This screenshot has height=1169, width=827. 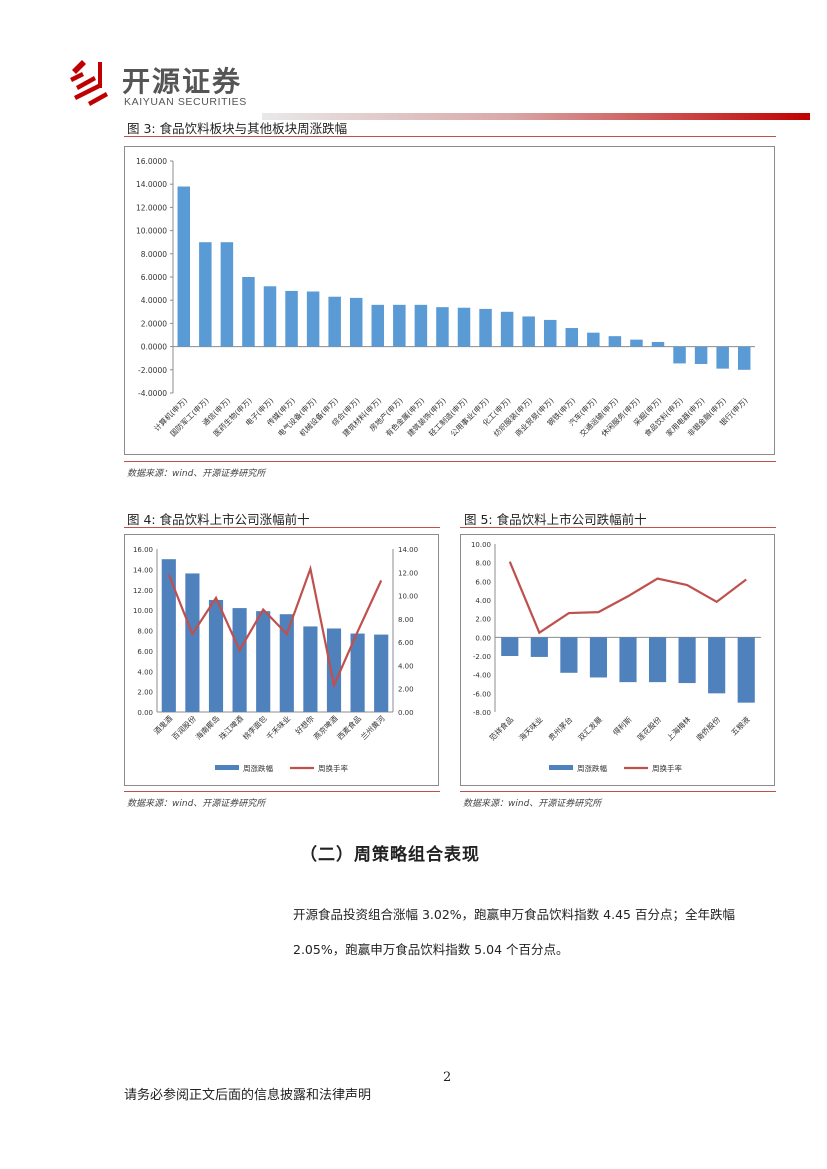 What do you see at coordinates (151, 207) in the screenshot?
I see `y-tick-label: 12.0000` at bounding box center [151, 207].